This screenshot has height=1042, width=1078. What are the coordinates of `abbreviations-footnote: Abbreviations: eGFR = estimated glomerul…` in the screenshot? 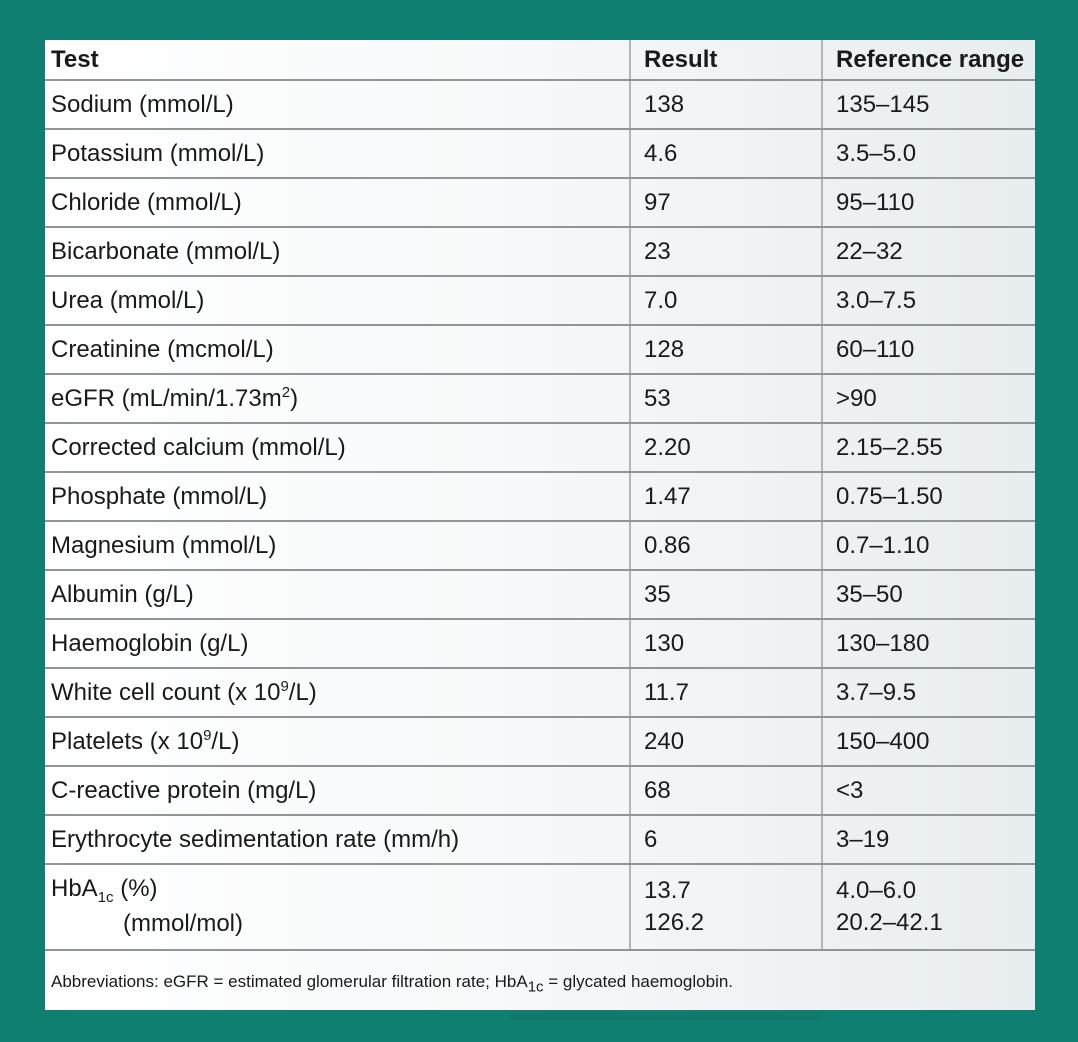 It's located at (392, 983).